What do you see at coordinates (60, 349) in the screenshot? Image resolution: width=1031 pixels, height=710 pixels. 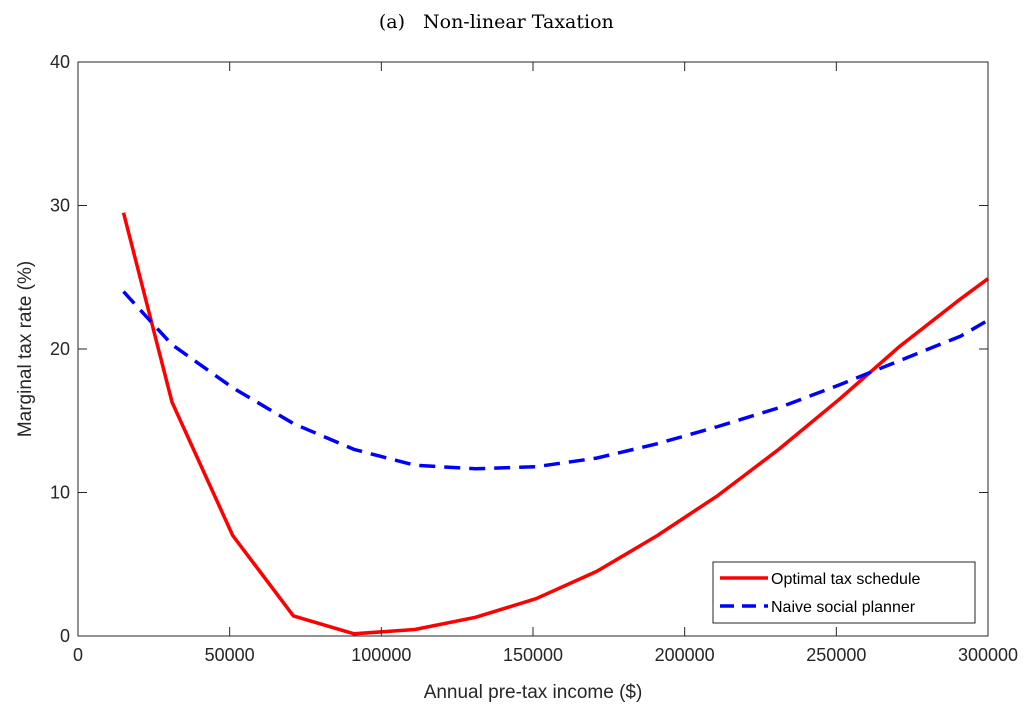 I see `y-tick-label: 20` at bounding box center [60, 349].